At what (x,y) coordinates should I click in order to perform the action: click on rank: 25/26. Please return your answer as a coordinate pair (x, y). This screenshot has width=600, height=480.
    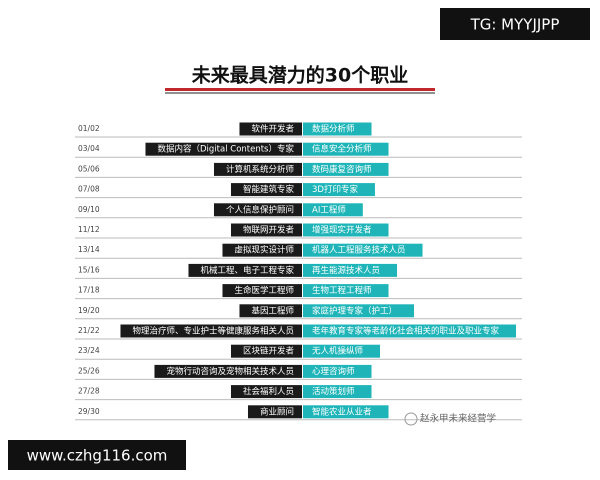
    Looking at the image, I should click on (89, 370).